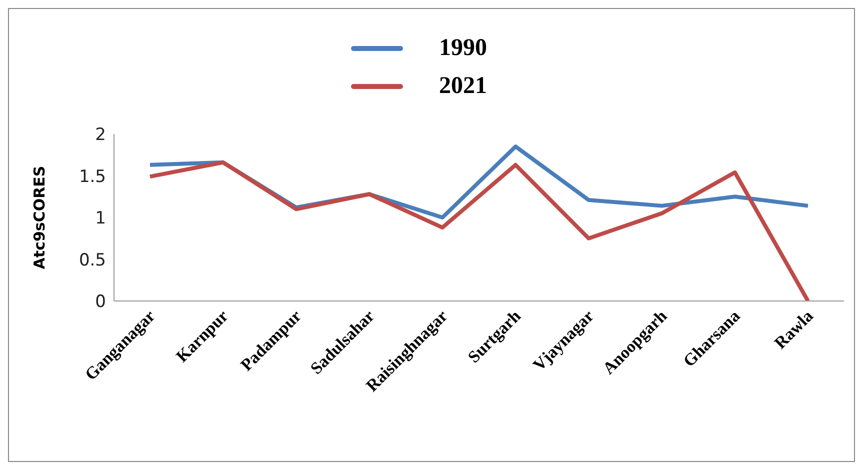 The image size is (863, 468). I want to click on y-tick-label: 0, so click(100, 302).